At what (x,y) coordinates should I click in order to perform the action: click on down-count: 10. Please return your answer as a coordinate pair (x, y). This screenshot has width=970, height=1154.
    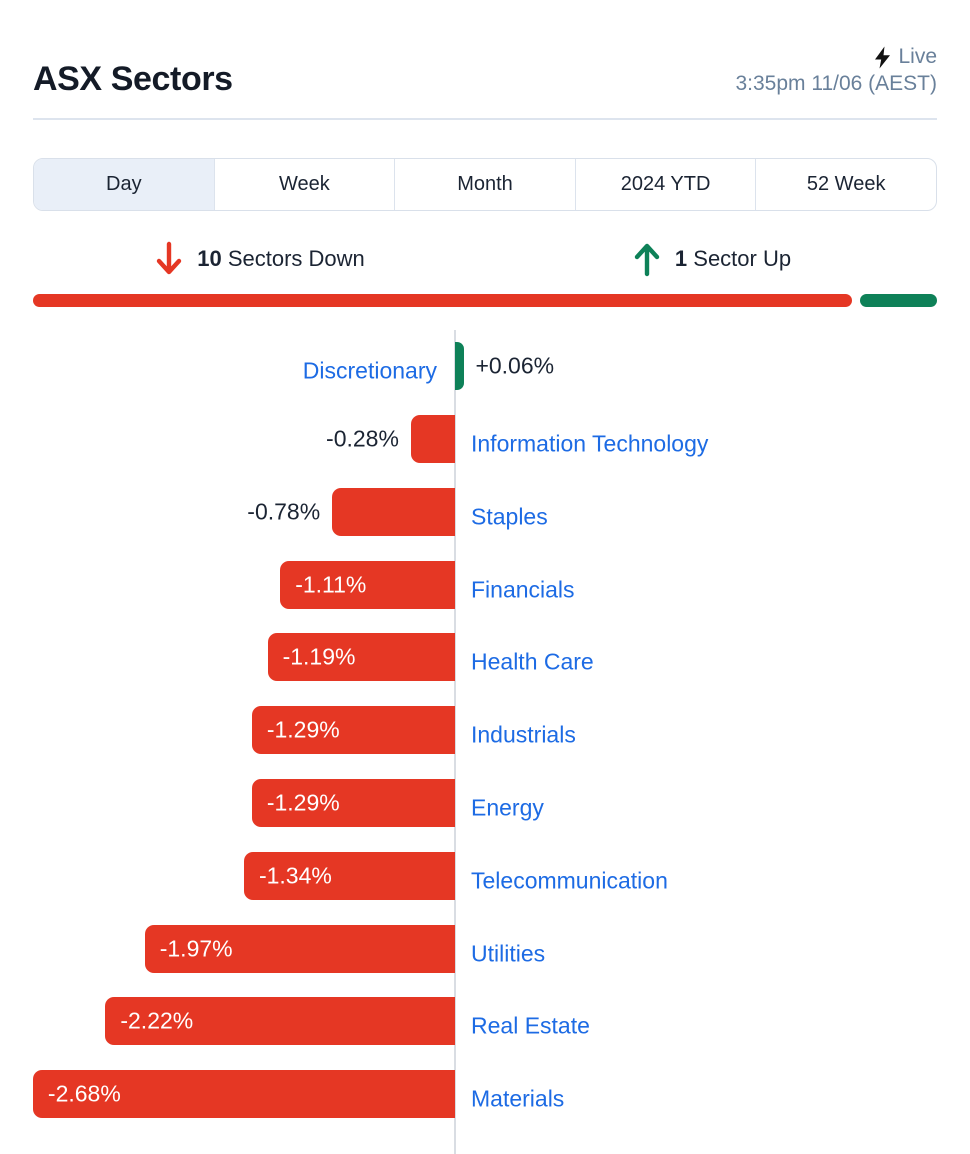
    Looking at the image, I should click on (209, 258).